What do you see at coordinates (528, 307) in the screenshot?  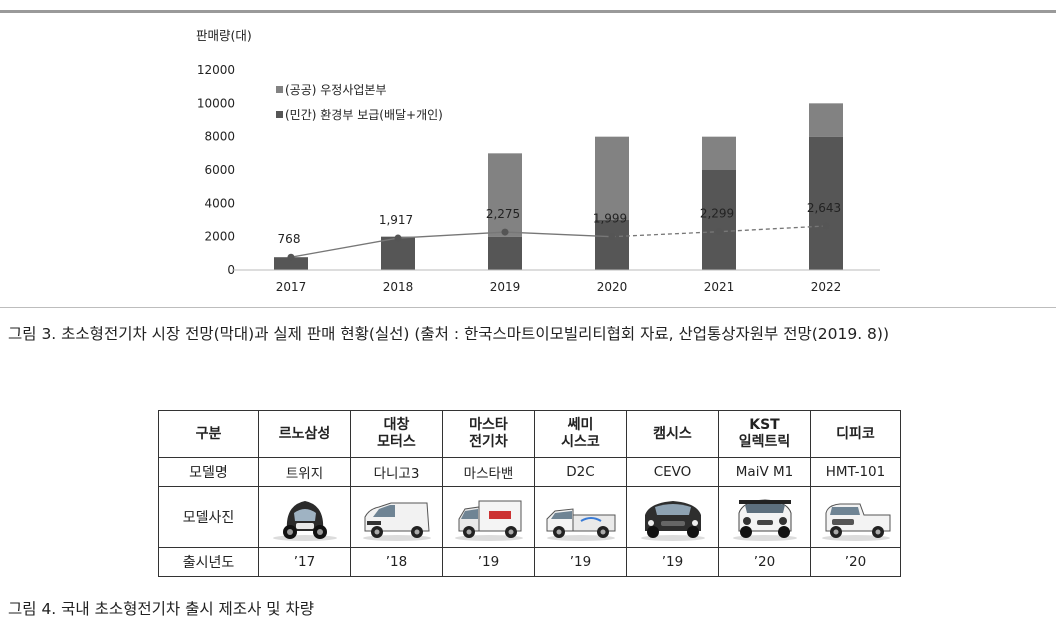 I see `section-divider` at bounding box center [528, 307].